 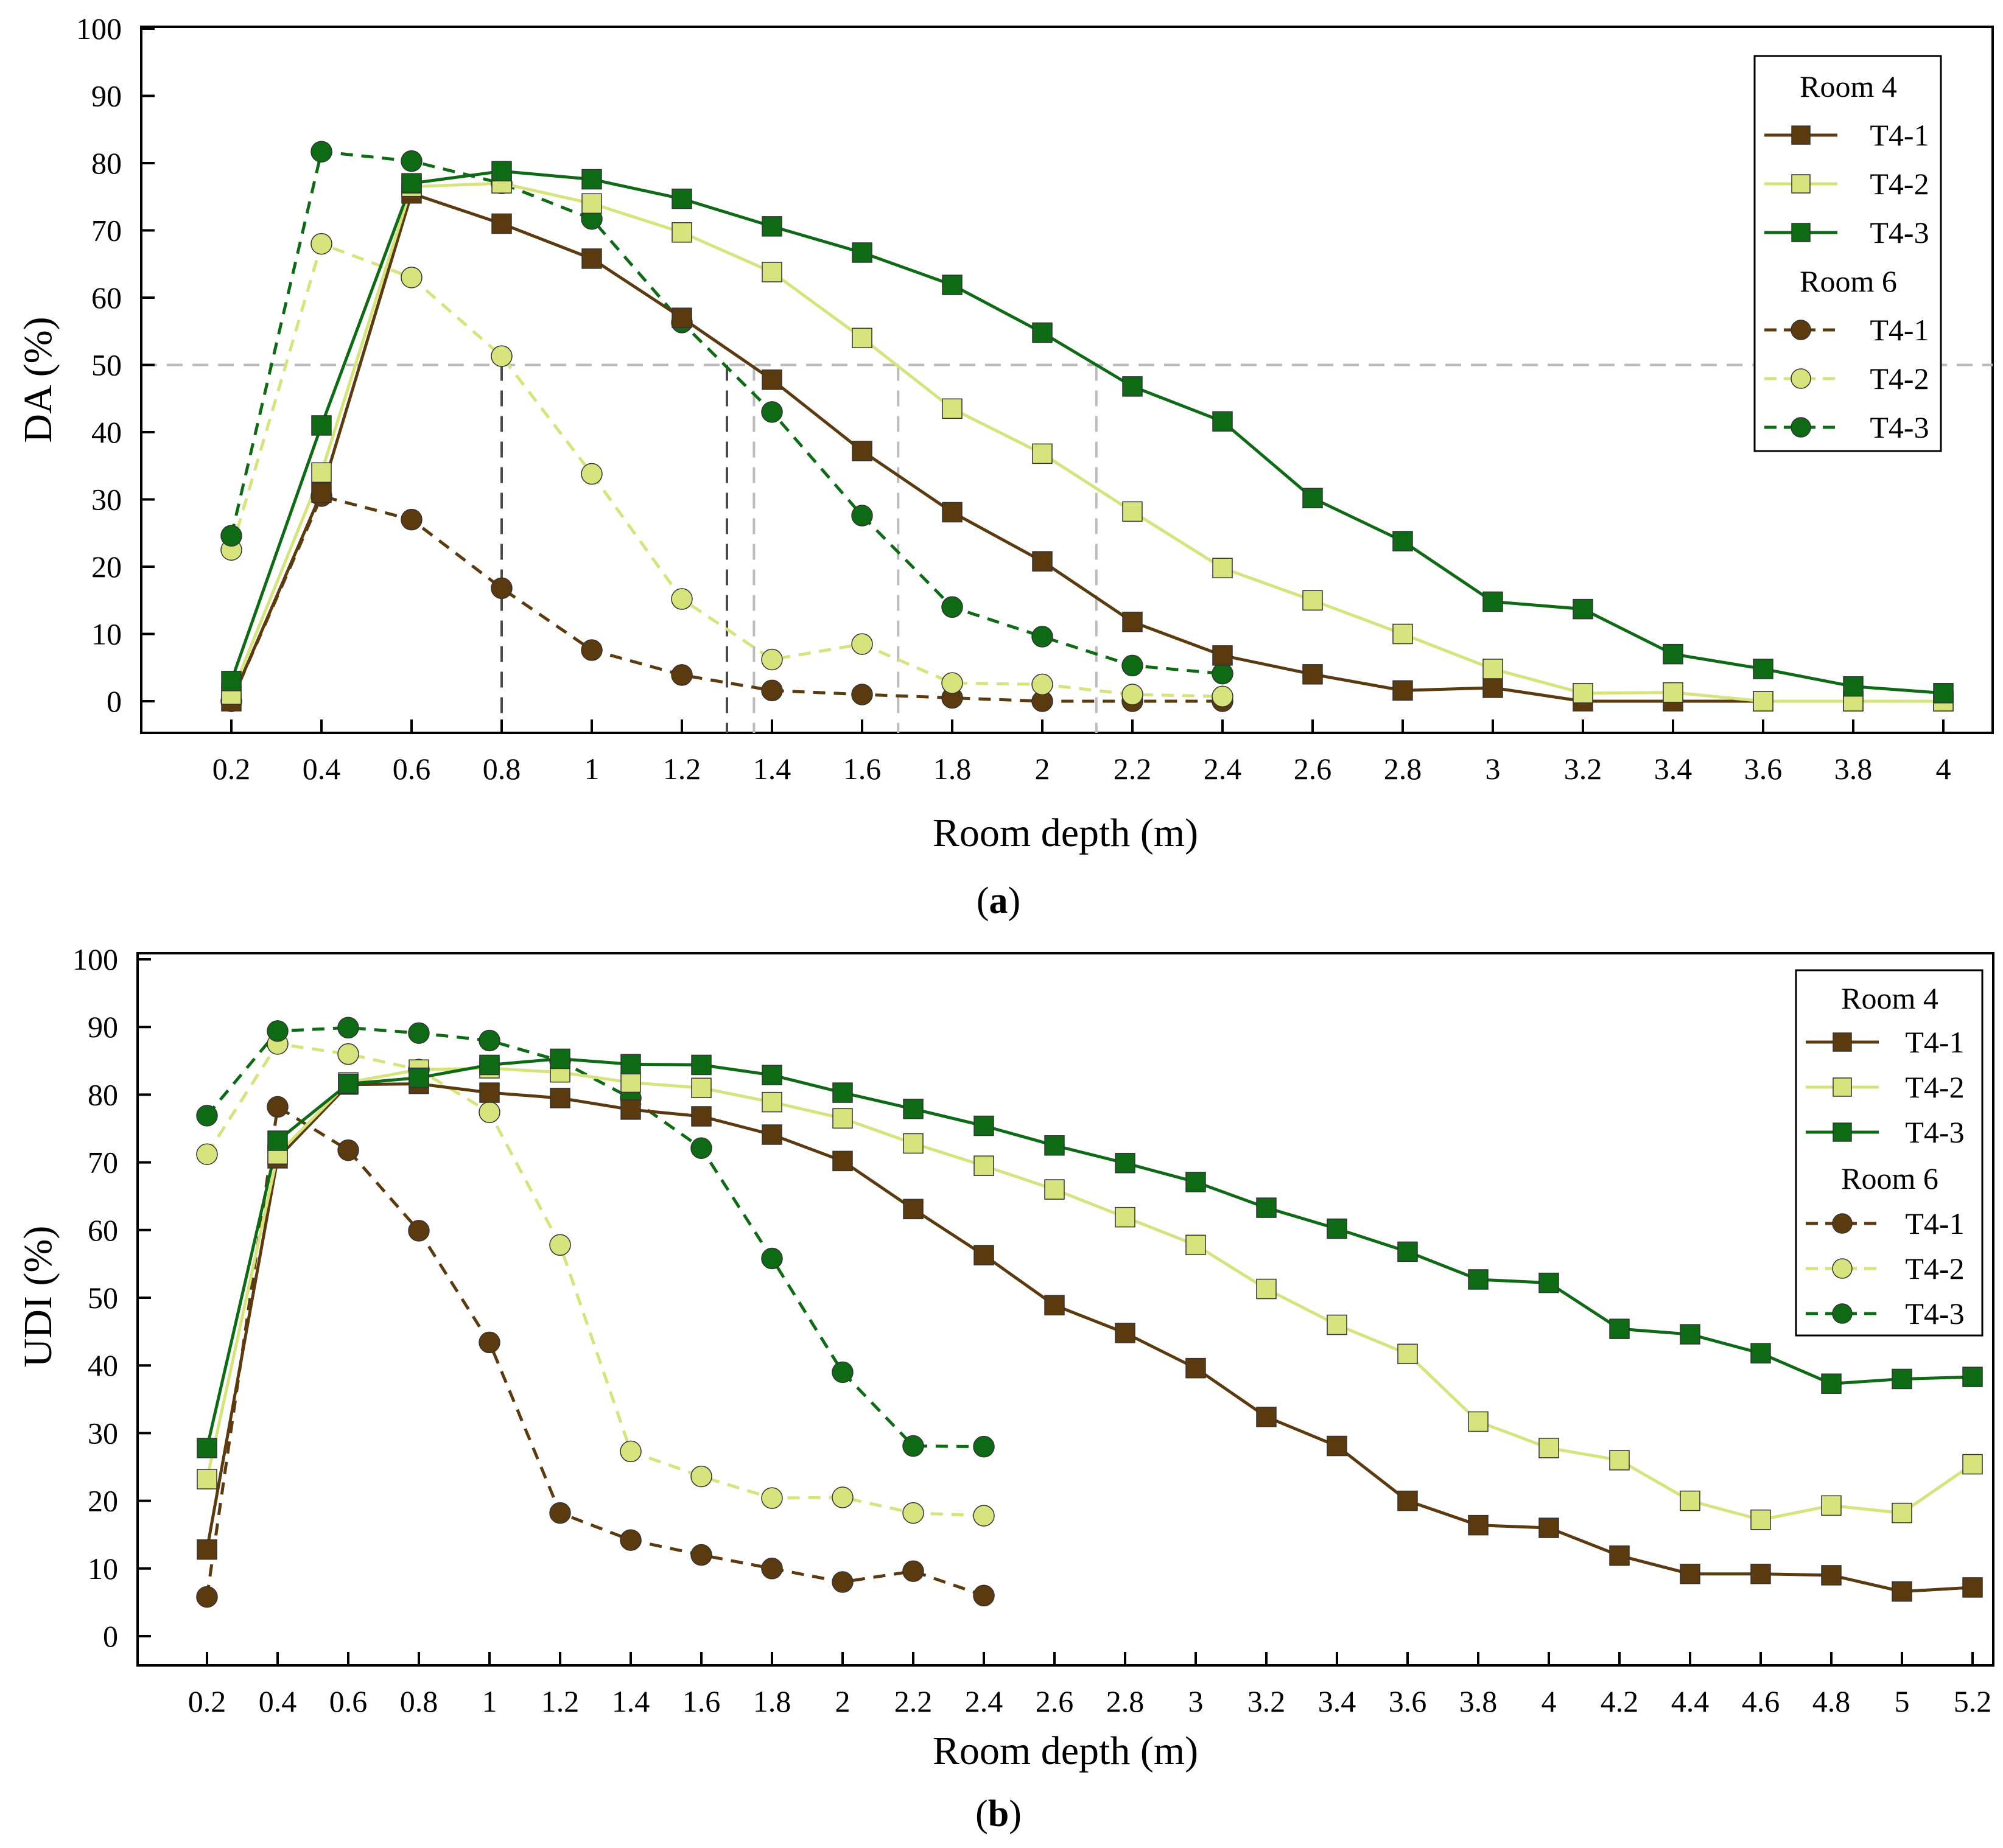 What do you see at coordinates (95, 959) in the screenshot?
I see `y-tick-label: 100` at bounding box center [95, 959].